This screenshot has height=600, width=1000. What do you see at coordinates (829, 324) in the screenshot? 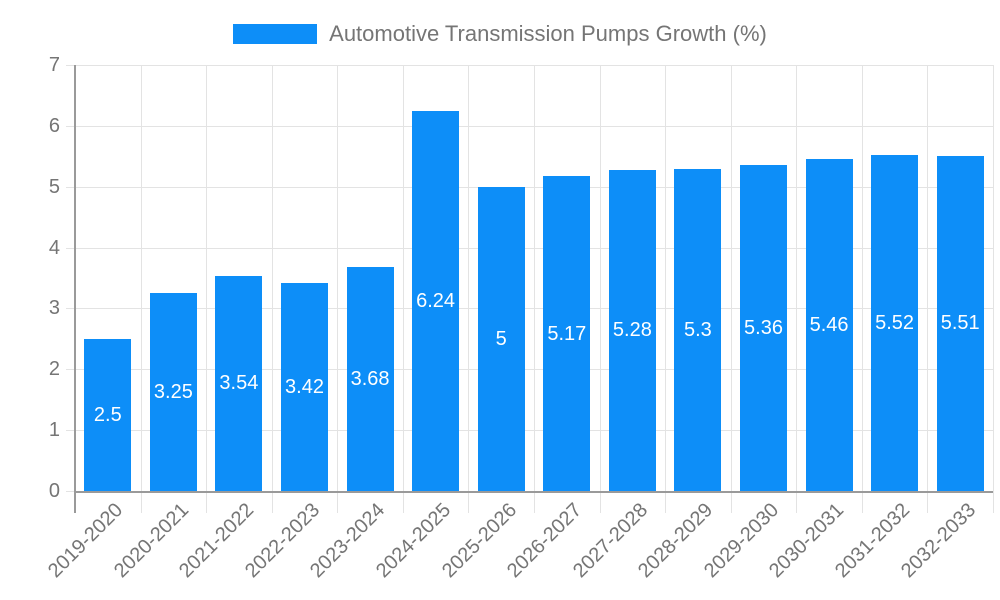
I see `bar-2030-2031` at bounding box center [829, 324].